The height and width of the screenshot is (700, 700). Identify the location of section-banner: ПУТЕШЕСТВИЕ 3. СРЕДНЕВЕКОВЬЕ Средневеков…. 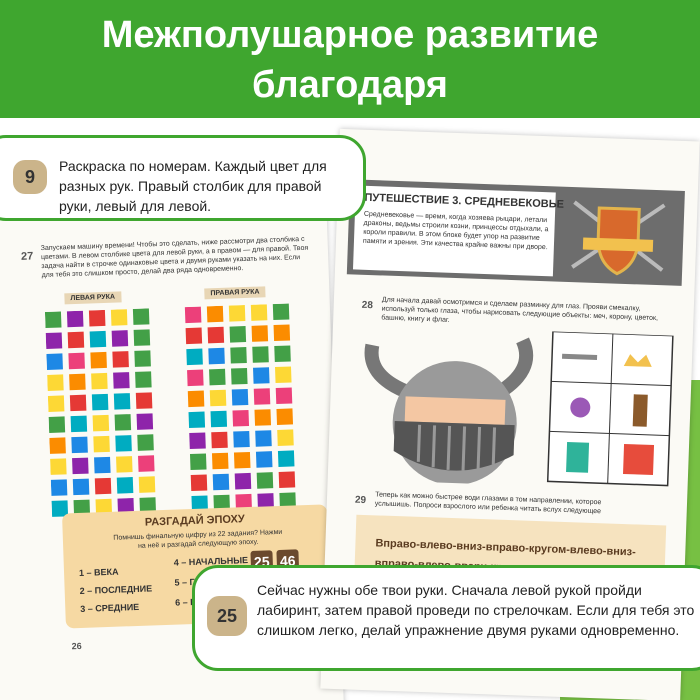
(515, 232).